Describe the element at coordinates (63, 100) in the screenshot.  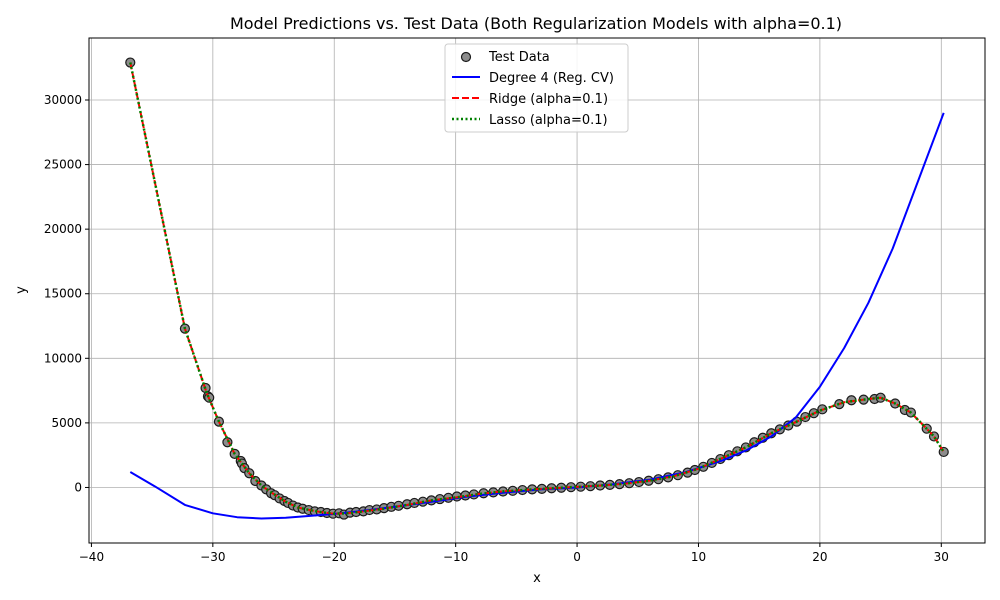
I see `y-tick-label: 30000` at that location.